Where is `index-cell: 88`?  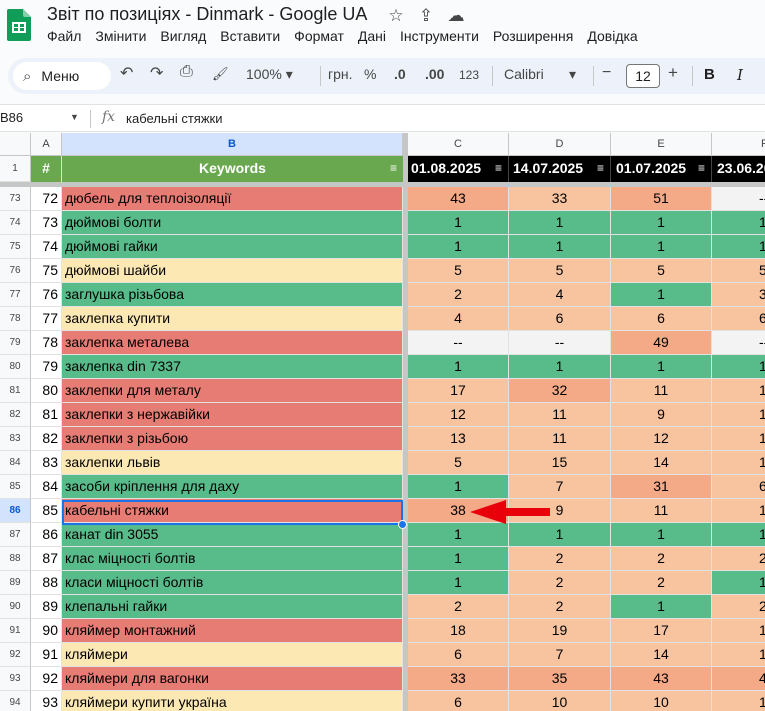
index-cell: 88 is located at coordinates (46, 583).